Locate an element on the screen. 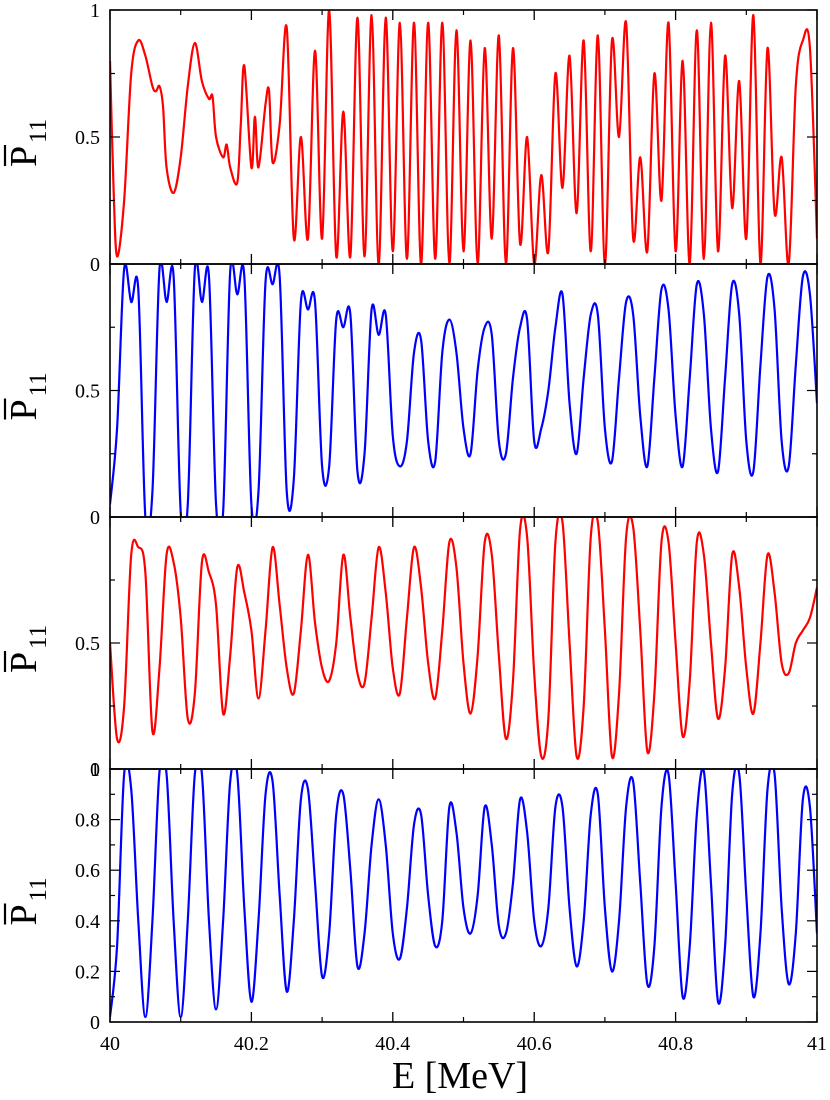 This screenshot has width=830, height=1100. y-tick-label: 0.8 is located at coordinates (87, 821).